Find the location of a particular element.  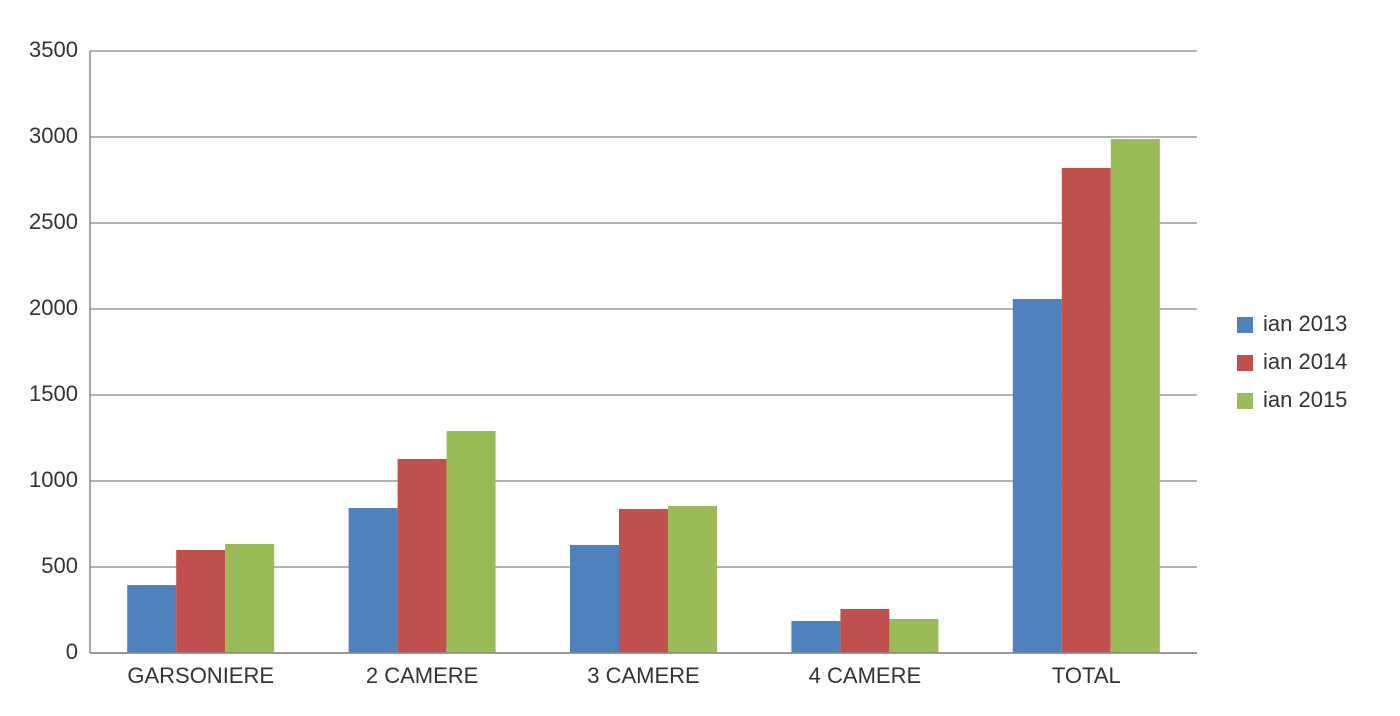

x-tick-label: TOTAL is located at coordinates (1086, 675).